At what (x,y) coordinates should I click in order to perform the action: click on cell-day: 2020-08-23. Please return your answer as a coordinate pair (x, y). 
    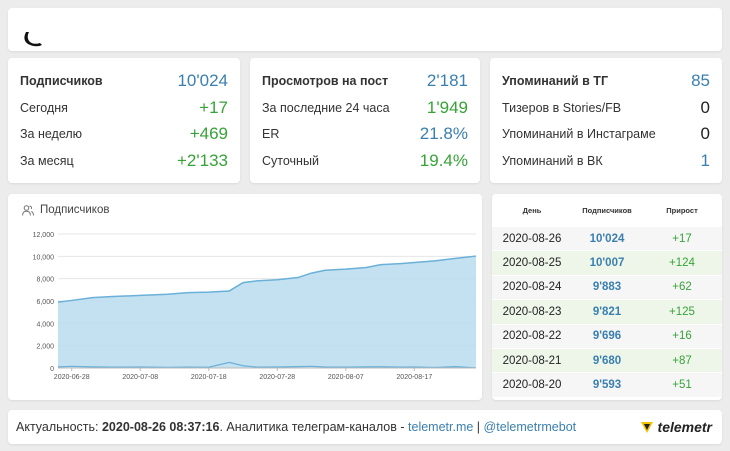
    Looking at the image, I should click on (532, 311).